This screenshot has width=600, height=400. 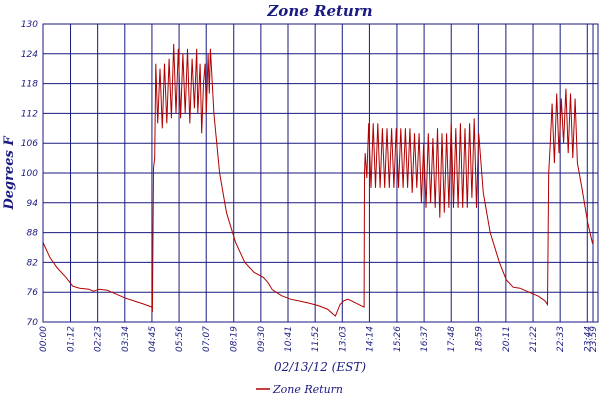 I want to click on x-tick-label: 09:30, so click(x=262, y=339).